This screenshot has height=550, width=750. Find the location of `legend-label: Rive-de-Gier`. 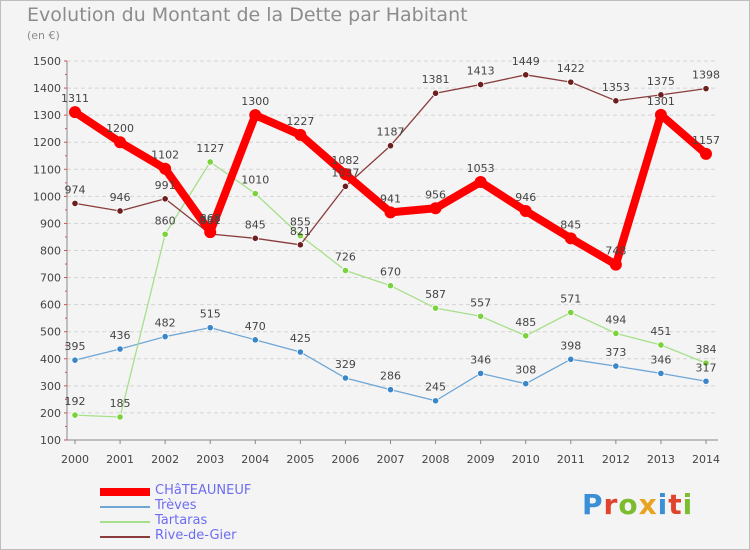

legend-label: Rive-de-Gier is located at coordinates (196, 535).